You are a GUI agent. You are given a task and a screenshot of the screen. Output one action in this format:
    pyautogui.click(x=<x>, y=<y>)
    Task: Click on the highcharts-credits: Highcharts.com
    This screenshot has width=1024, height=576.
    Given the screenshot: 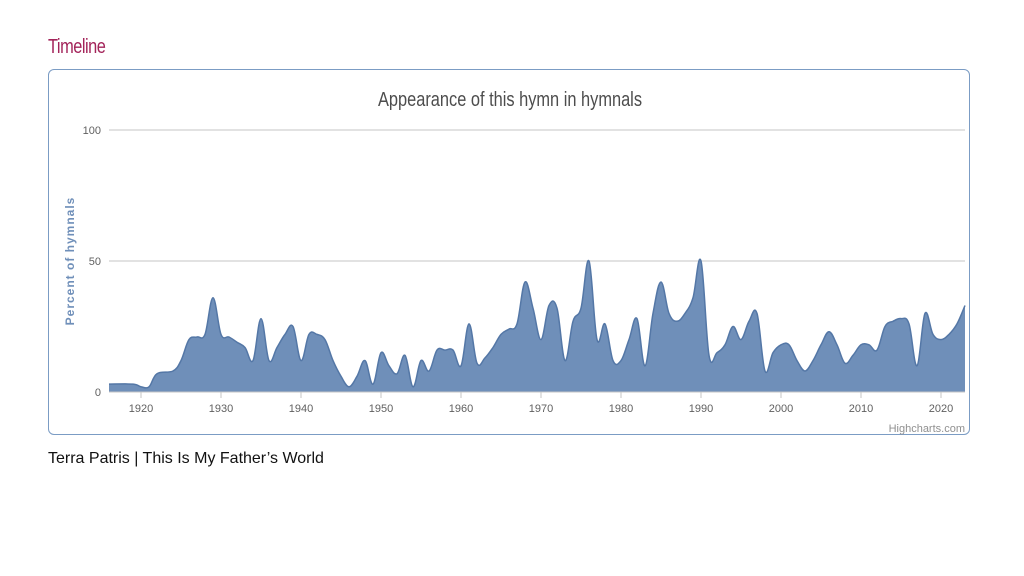 What is the action you would take?
    pyautogui.click(x=927, y=429)
    